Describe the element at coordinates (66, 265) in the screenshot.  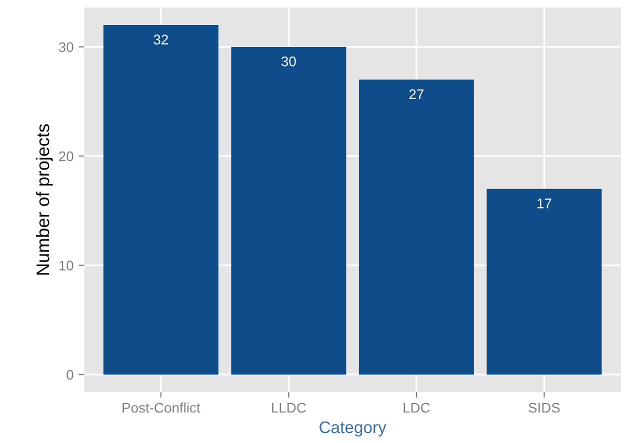
I see `y-tick-label: 10` at that location.